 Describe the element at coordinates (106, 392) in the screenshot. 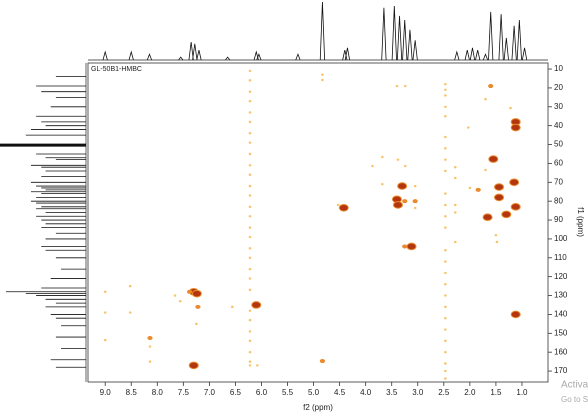

I see `x-tick-label: 9.0` at that location.